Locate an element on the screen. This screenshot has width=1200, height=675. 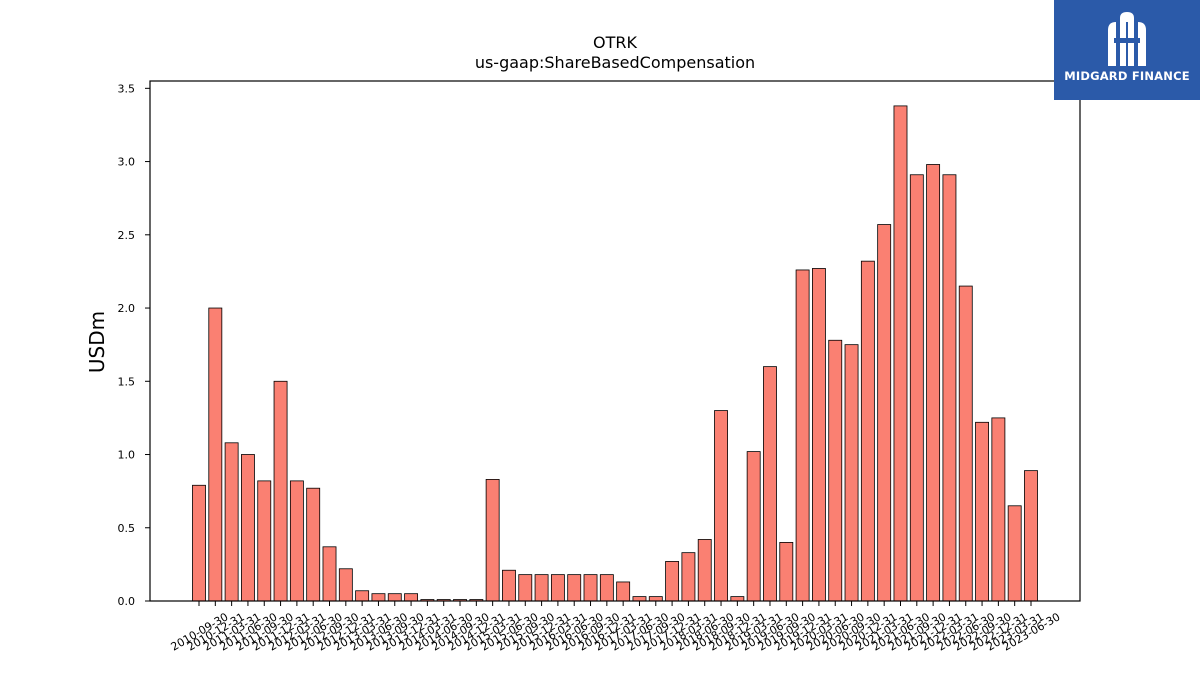
brand-logo: MIDGARD FINANCE is located at coordinates (1127, 50).